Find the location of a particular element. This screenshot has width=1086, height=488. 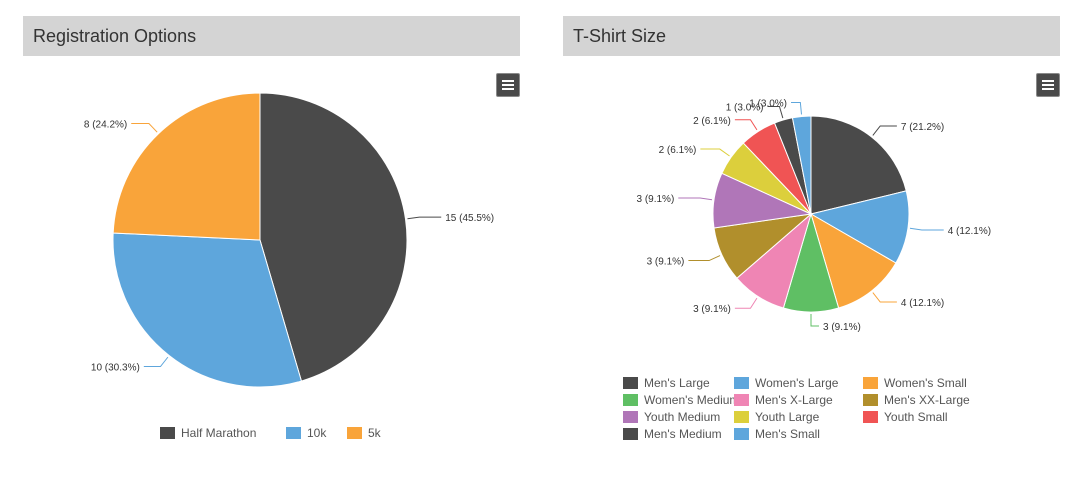

legend-label: Men's XX-Large is located at coordinates (927, 400).